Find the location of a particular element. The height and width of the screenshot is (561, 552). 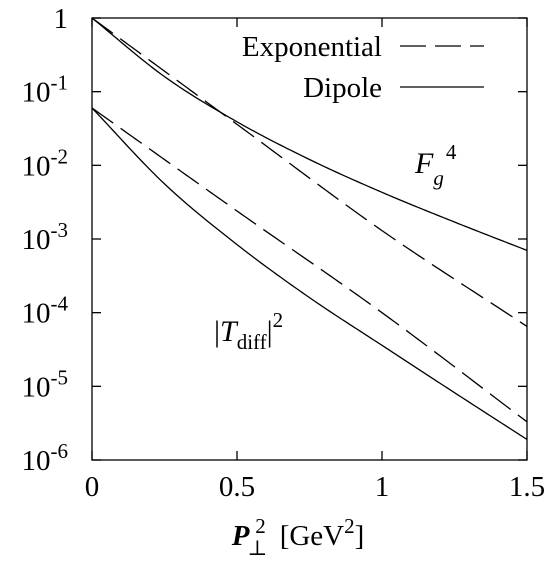

x-axis-label: P⊥2 [GeV2] is located at coordinates (298, 537).